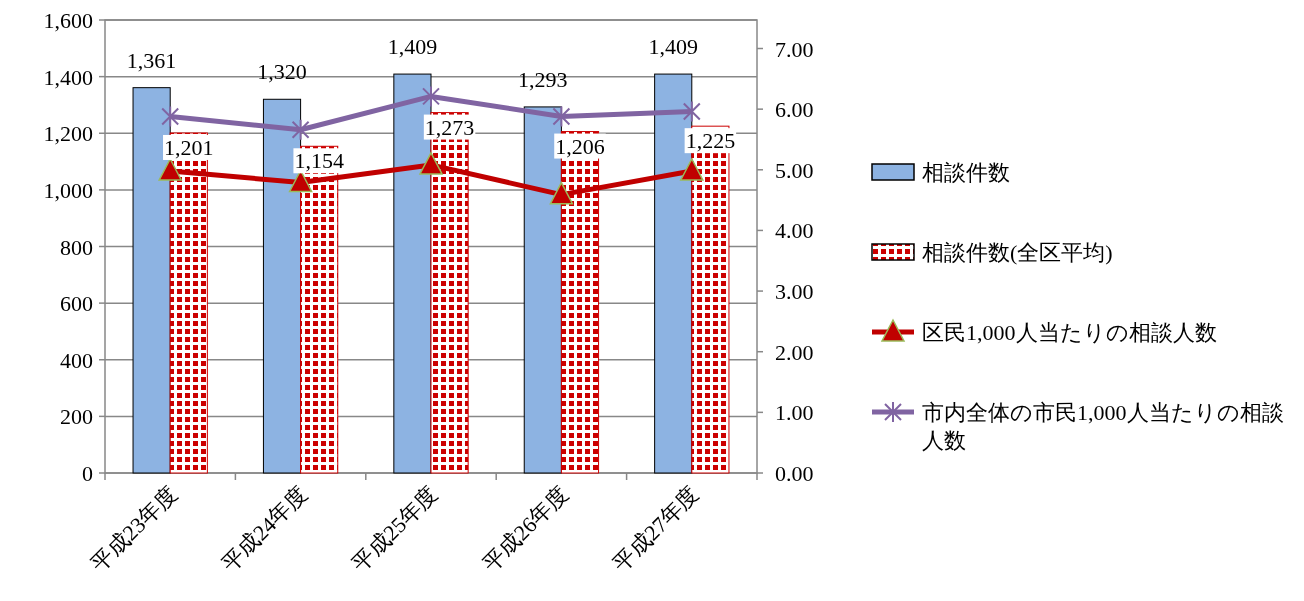 The width and height of the screenshot is (1304, 601). What do you see at coordinates (76, 417) in the screenshot?
I see `y-tick-label: 200` at bounding box center [76, 417].